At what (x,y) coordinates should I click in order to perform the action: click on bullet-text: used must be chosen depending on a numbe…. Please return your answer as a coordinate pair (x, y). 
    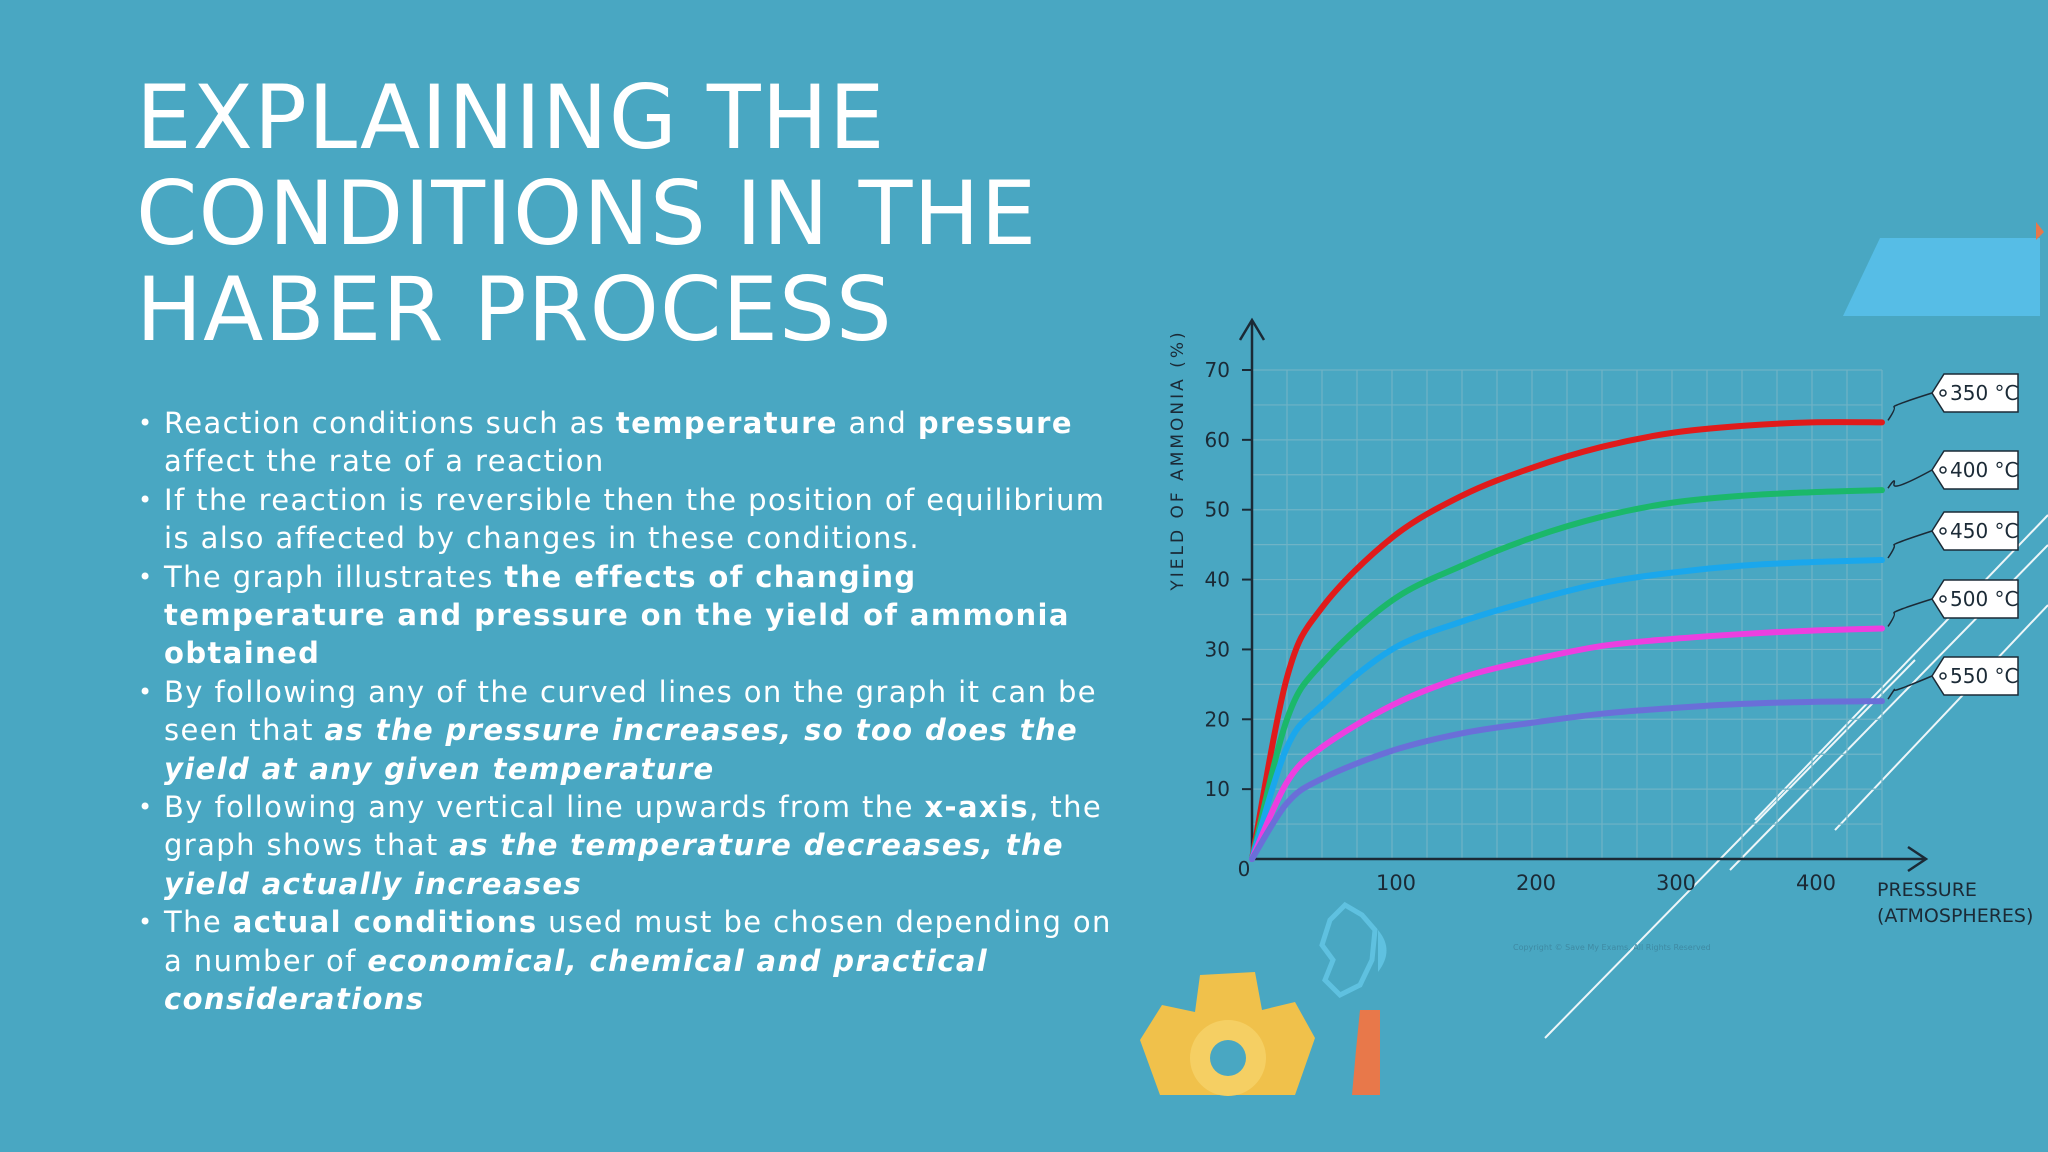
    Looking at the image, I should click on (638, 941).